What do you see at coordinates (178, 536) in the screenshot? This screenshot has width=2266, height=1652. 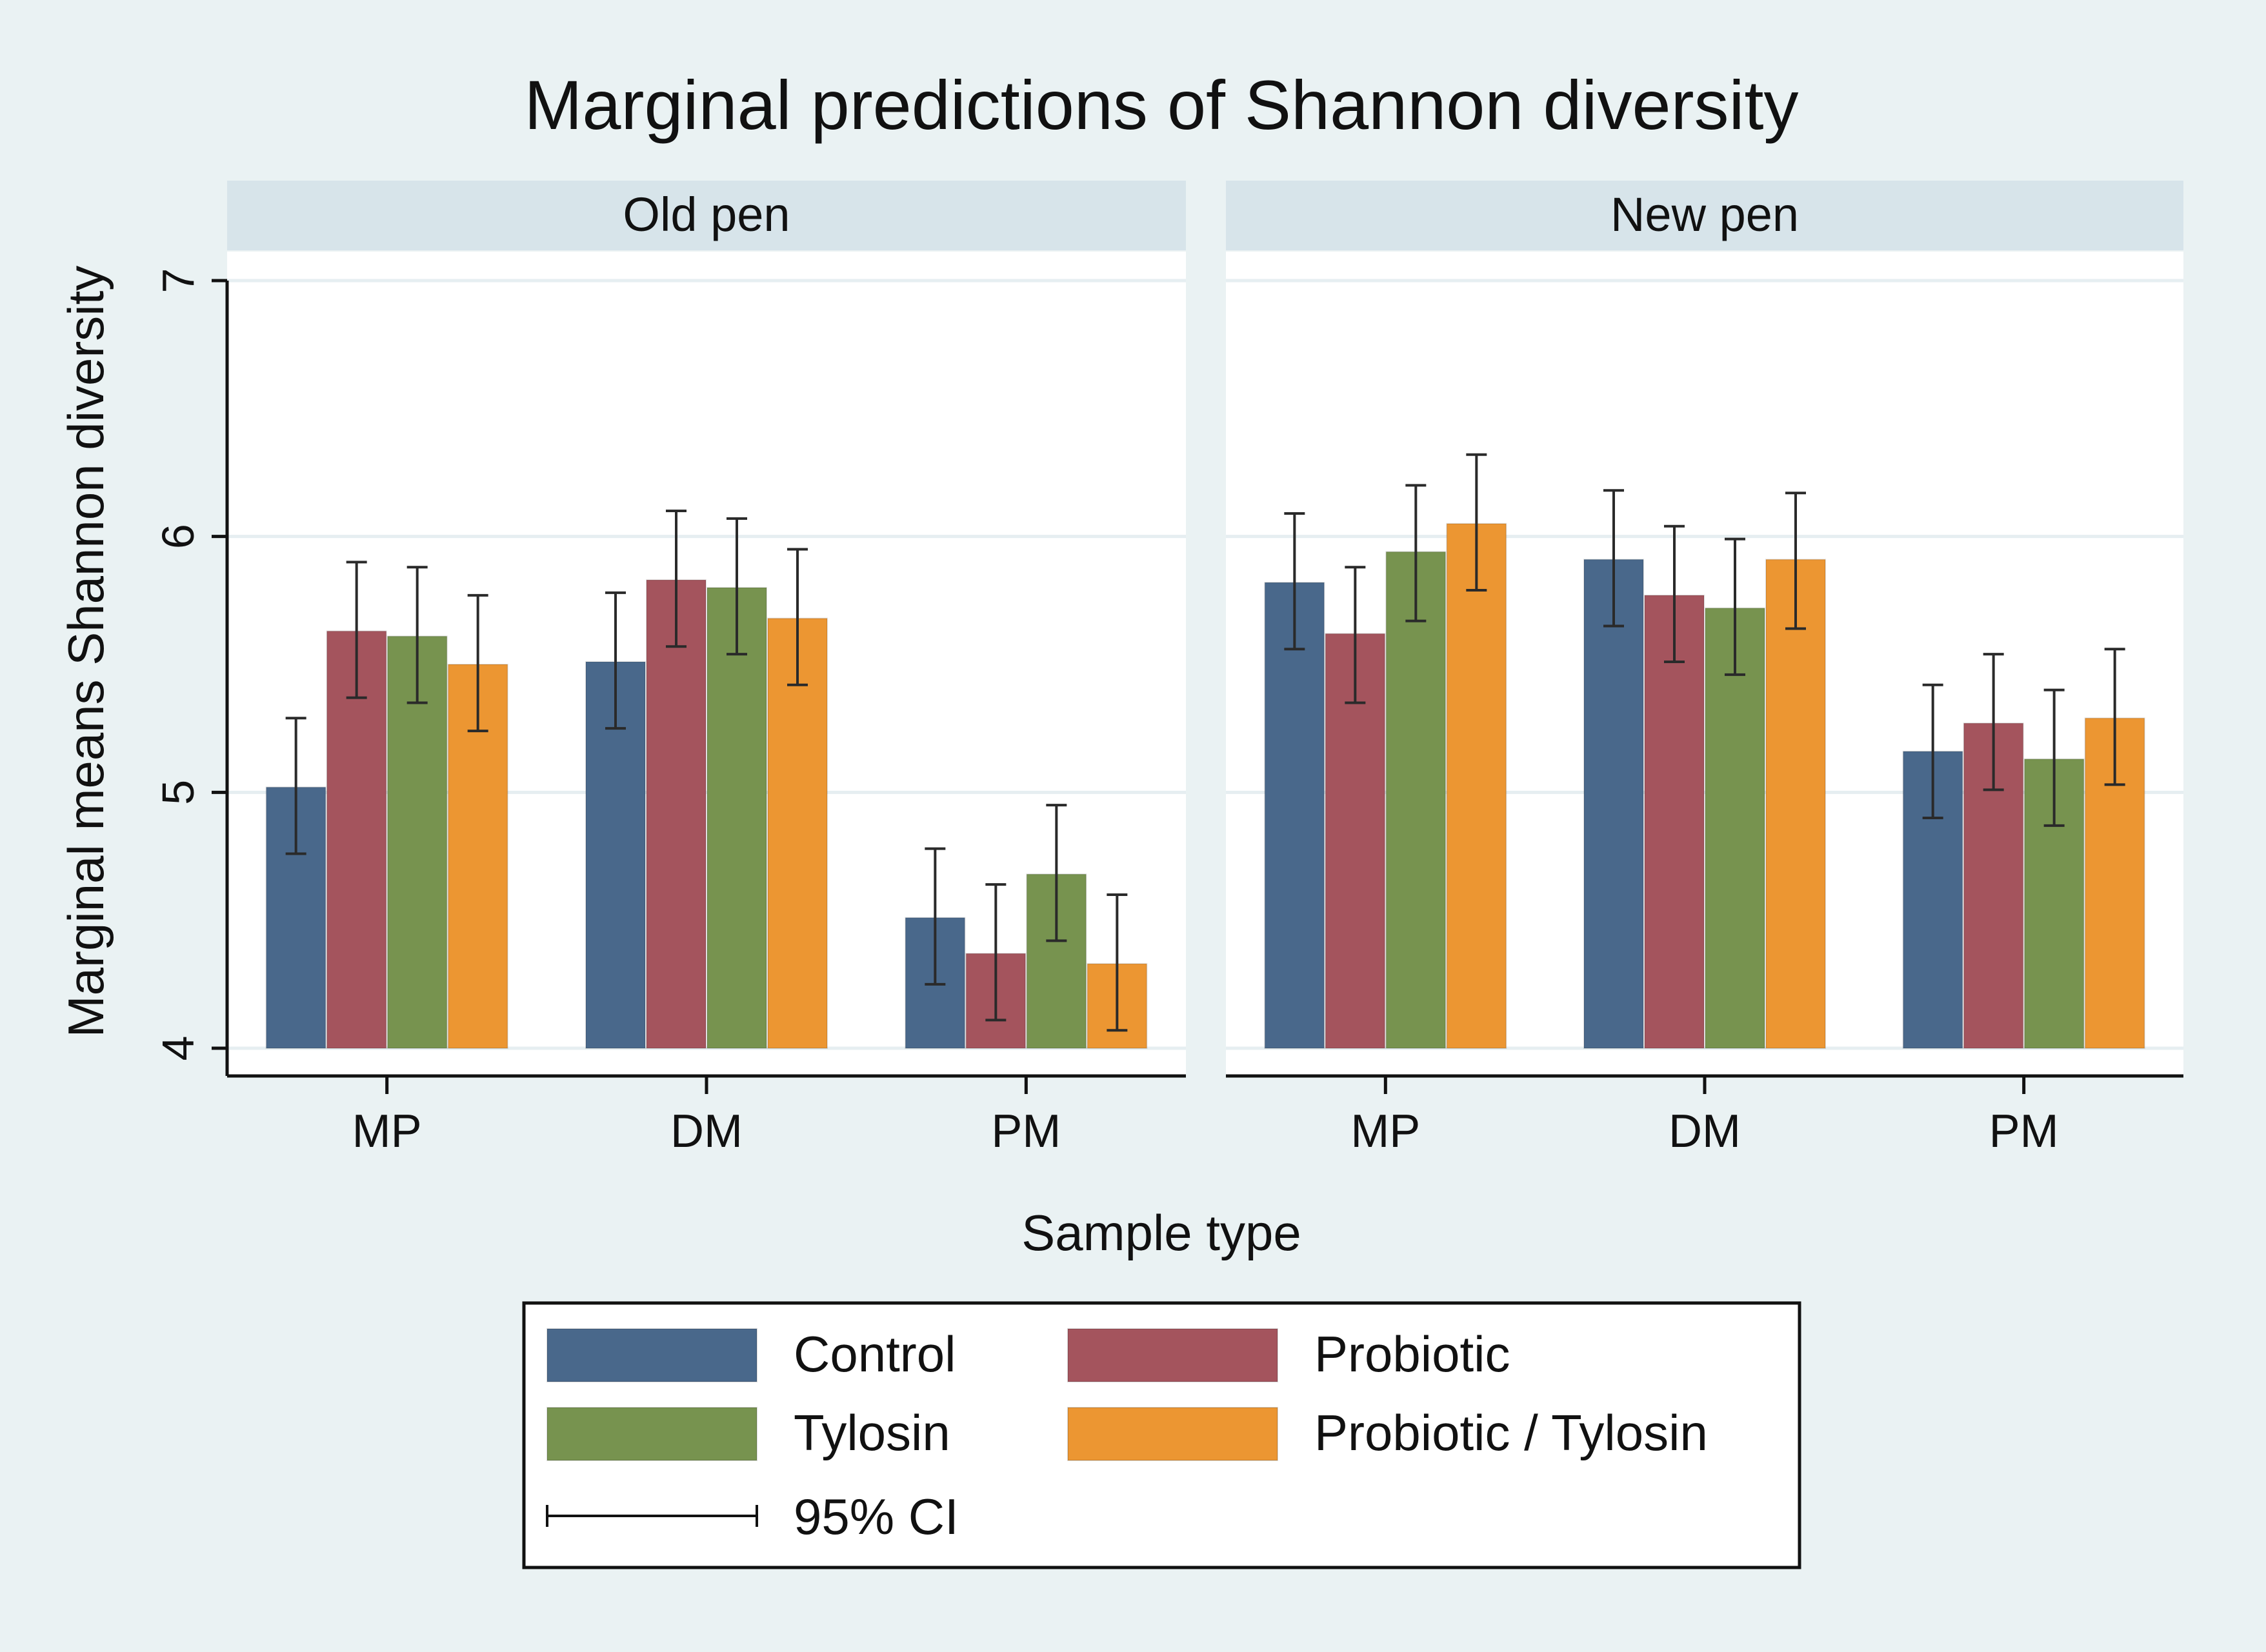 I see `y-tick-label: 6` at bounding box center [178, 536].